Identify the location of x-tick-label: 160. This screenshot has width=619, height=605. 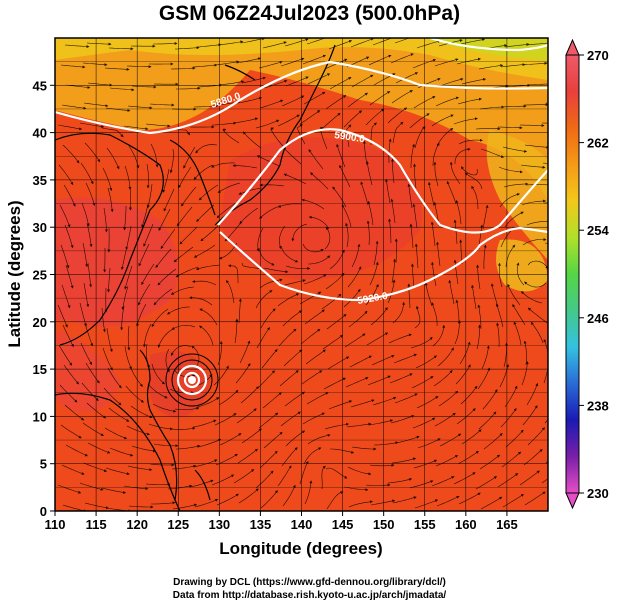
(466, 524).